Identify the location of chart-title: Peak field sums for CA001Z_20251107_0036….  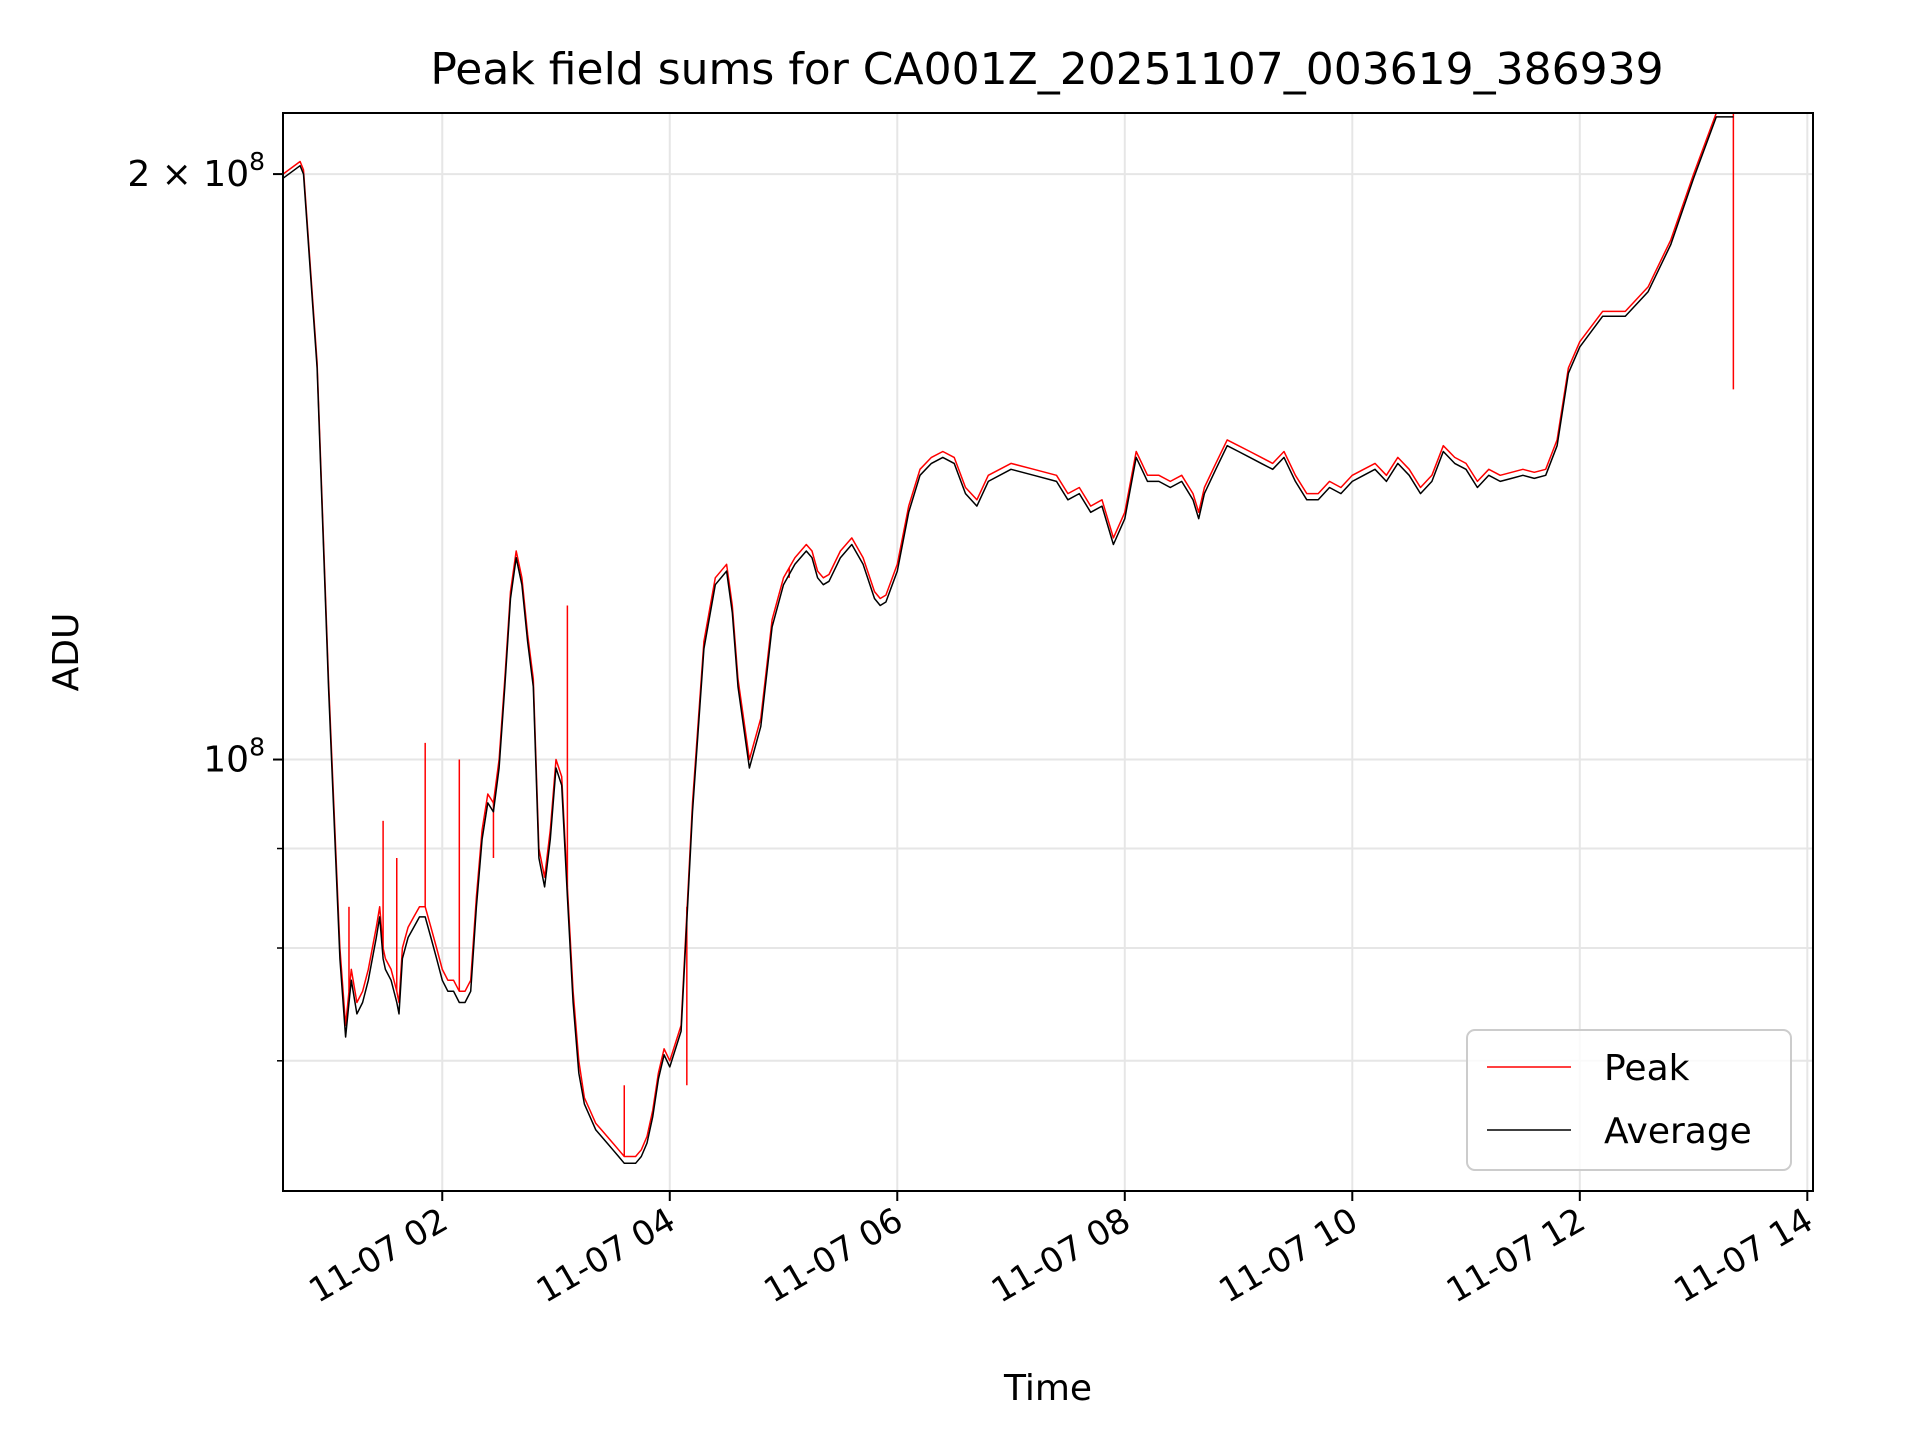
(1046, 69).